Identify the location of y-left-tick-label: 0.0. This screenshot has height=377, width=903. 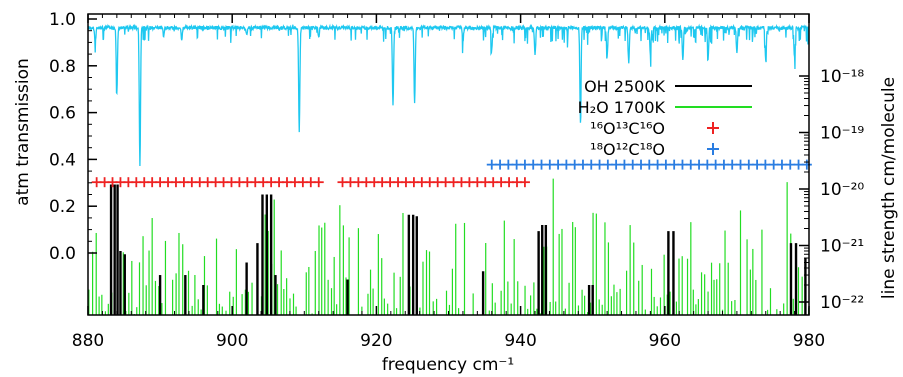
(62, 254).